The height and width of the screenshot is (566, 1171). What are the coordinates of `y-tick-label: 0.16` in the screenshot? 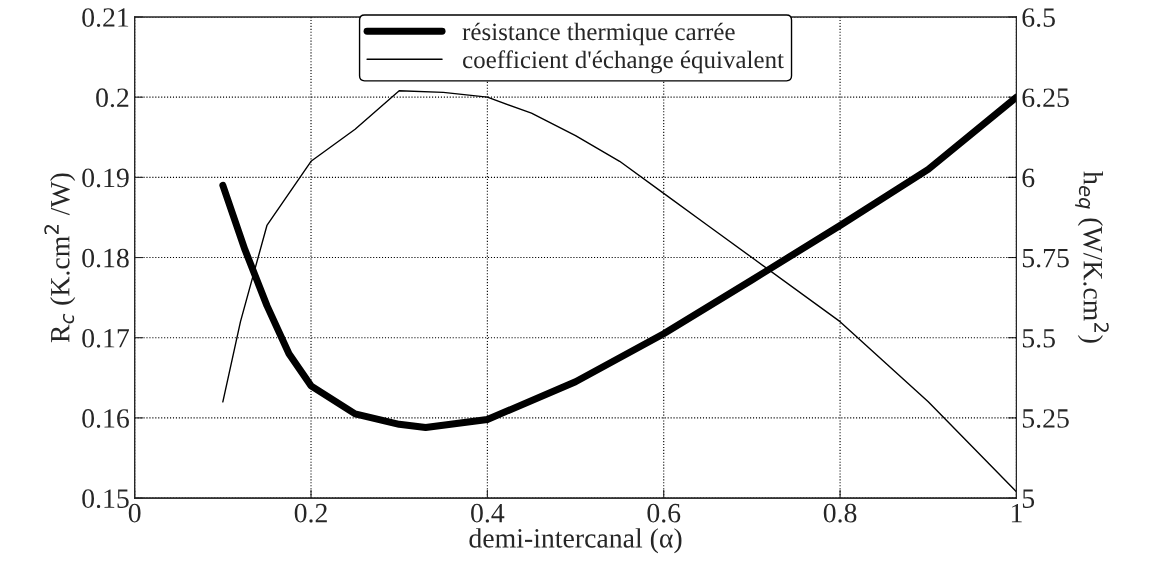 It's located at (105, 418).